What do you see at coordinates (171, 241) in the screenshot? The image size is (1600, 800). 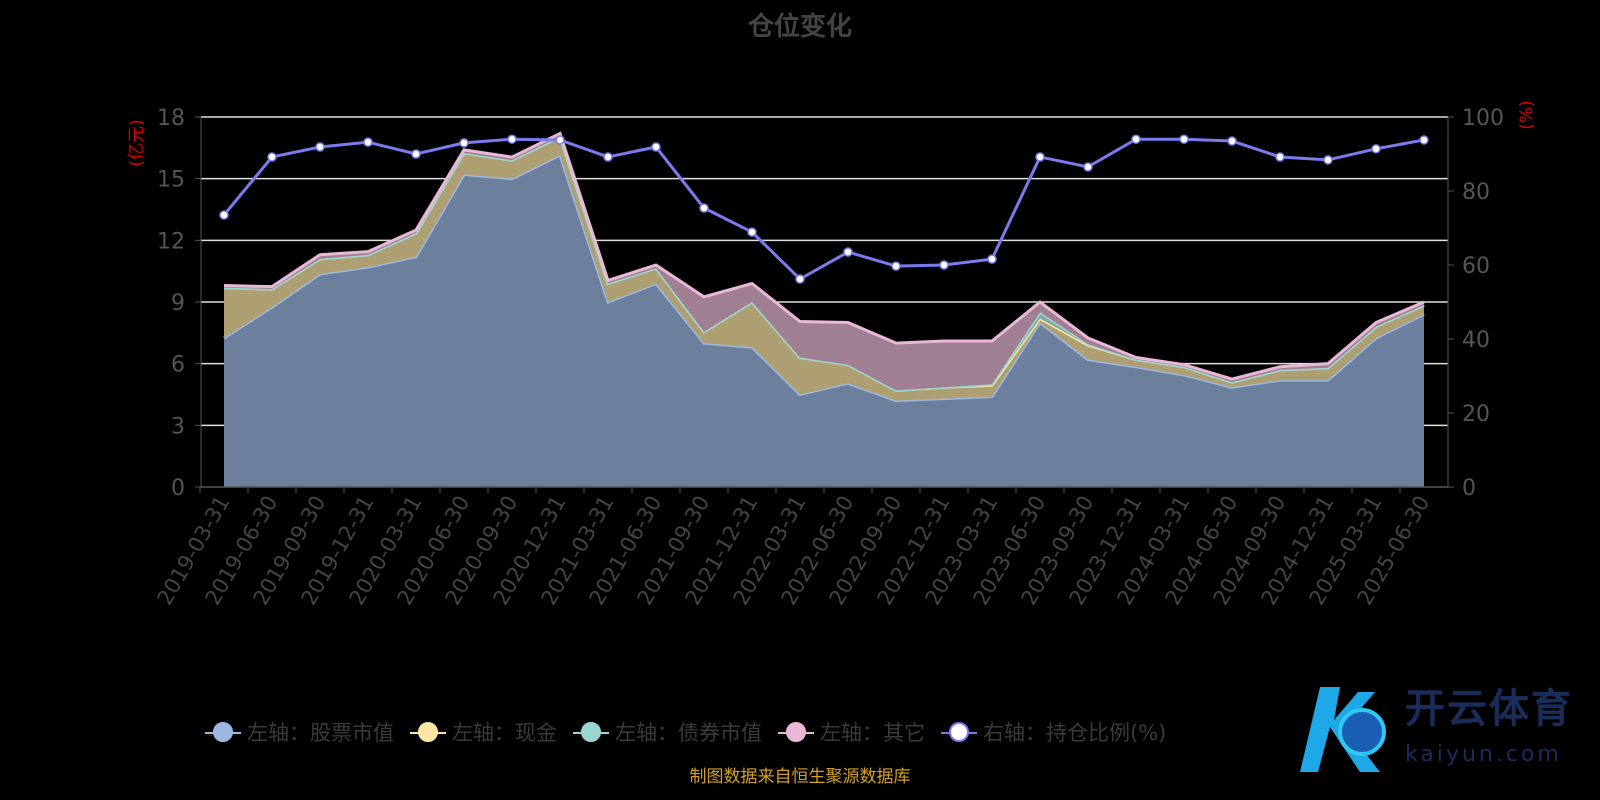 I see `left-axis-tick-label: 12` at bounding box center [171, 241].